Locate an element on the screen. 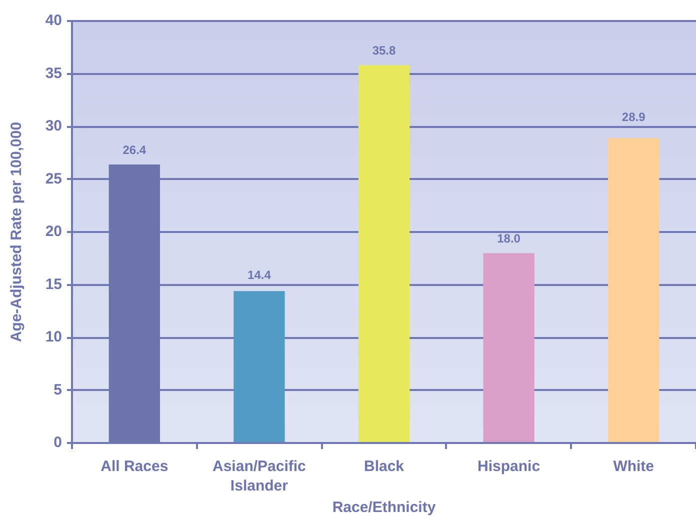 The width and height of the screenshot is (696, 519). data-label: 26.4 is located at coordinates (134, 149).